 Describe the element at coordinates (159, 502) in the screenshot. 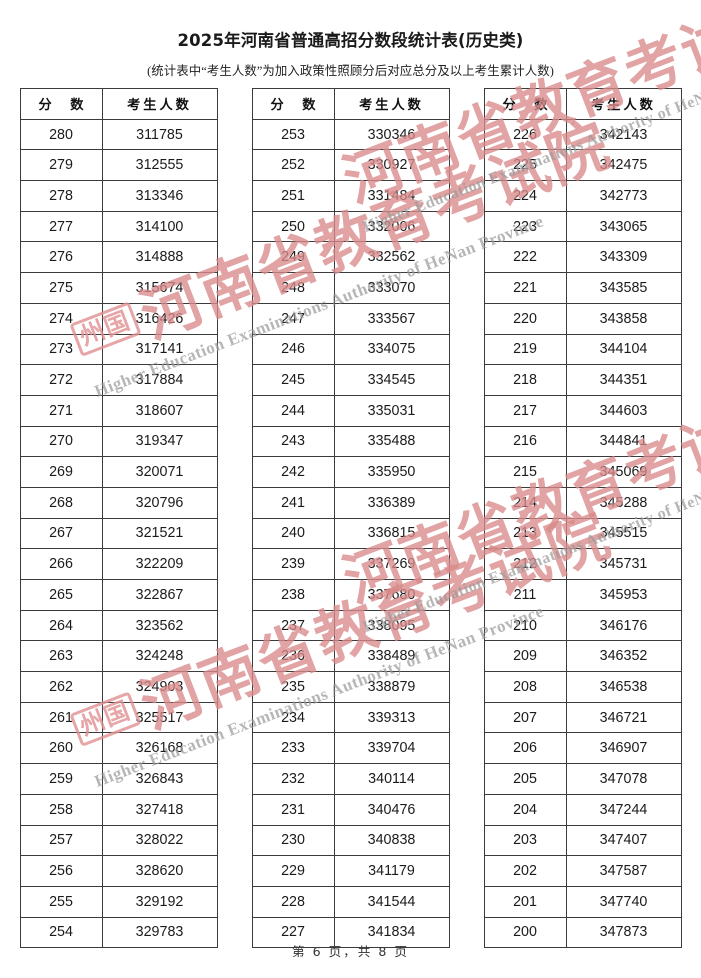

I see `cell-count: 320796` at that location.